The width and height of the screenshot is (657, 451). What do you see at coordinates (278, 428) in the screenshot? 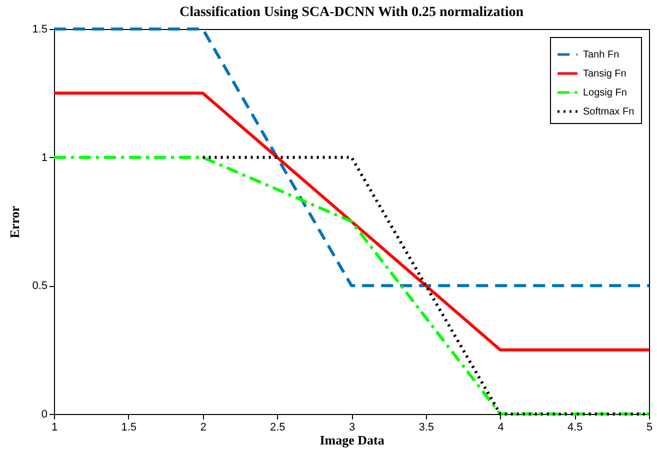
I see `x-tick-label: 2.5` at bounding box center [278, 428].